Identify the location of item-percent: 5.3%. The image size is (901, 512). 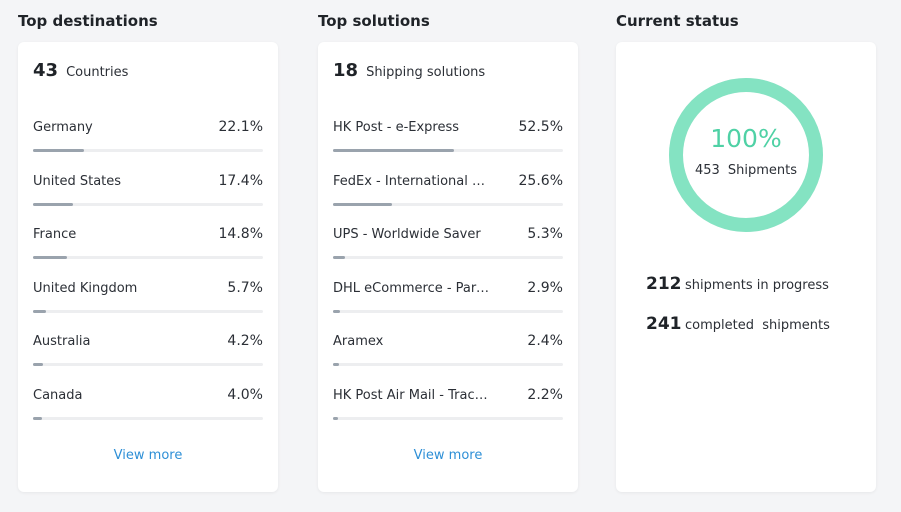
(545, 234).